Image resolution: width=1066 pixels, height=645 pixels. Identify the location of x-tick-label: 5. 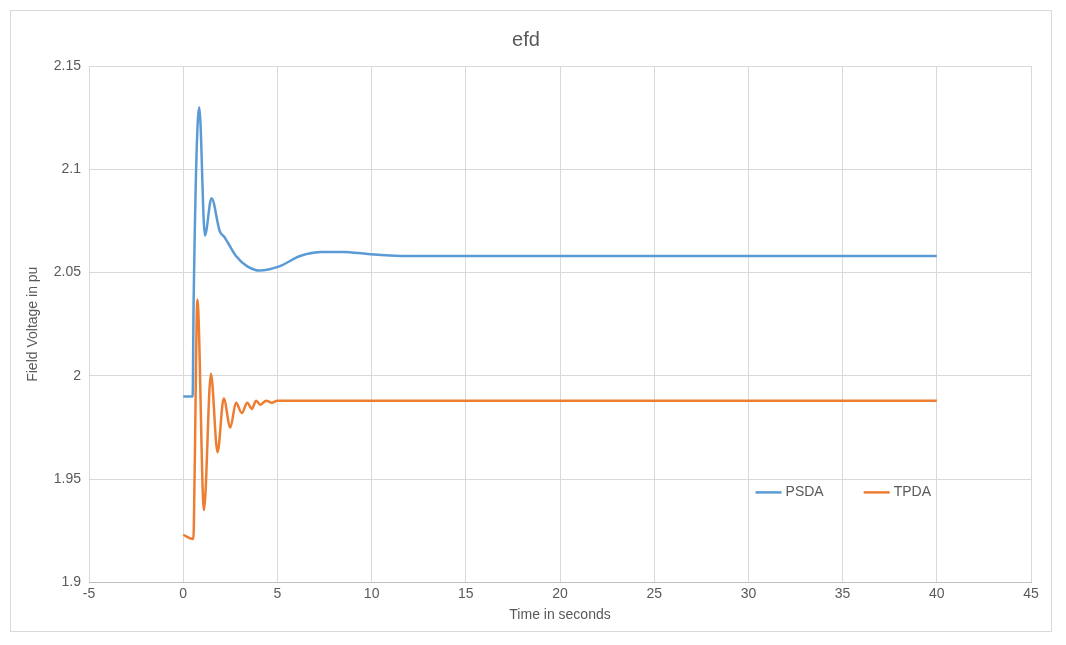
(277, 592).